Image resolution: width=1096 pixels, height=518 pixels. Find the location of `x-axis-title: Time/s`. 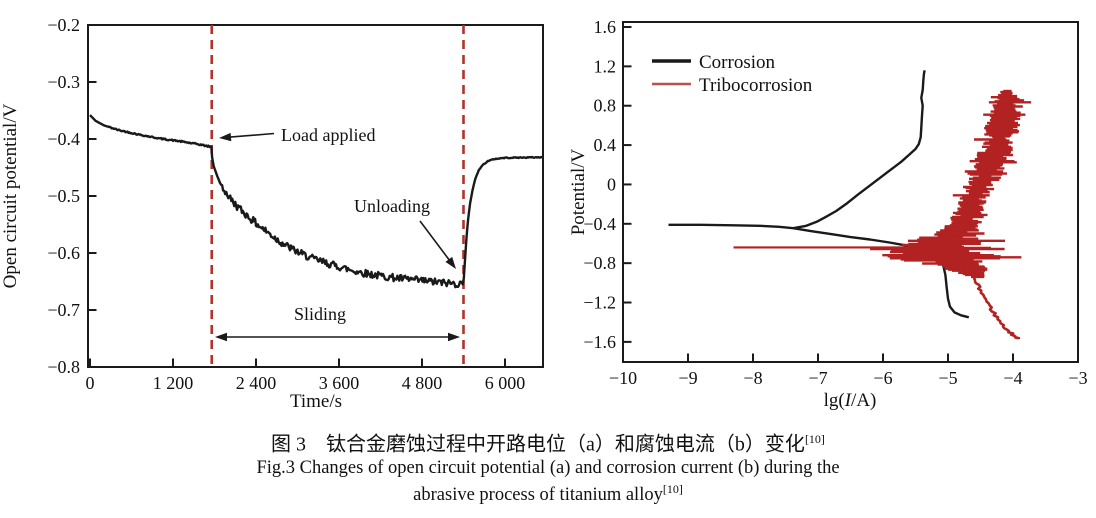

x-axis-title: Time/s is located at coordinates (316, 401).